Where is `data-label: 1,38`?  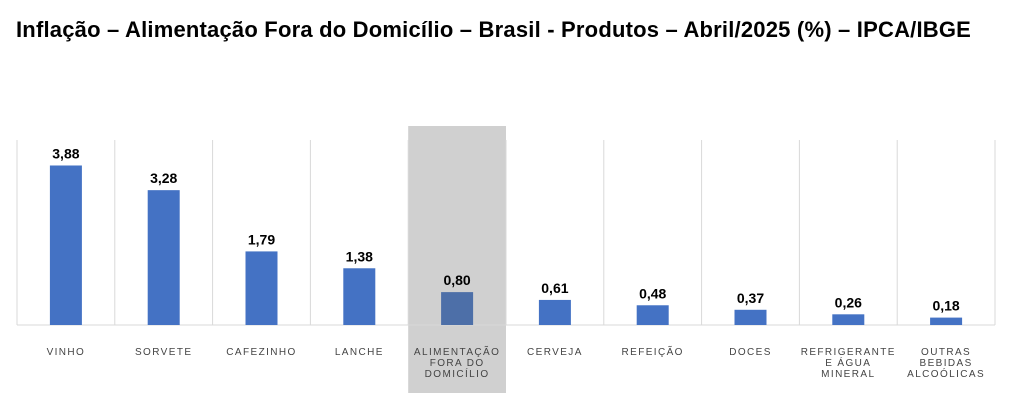
data-label: 1,38 is located at coordinates (359, 256).